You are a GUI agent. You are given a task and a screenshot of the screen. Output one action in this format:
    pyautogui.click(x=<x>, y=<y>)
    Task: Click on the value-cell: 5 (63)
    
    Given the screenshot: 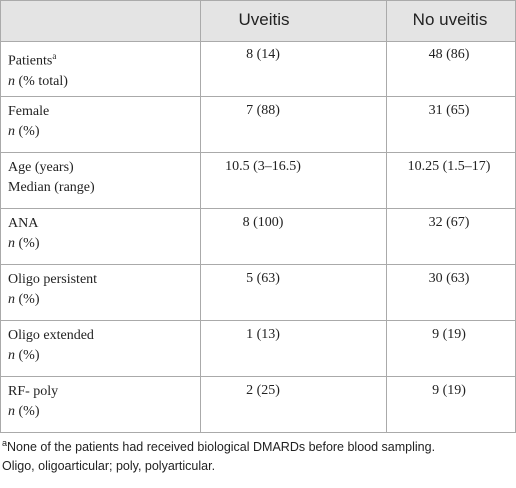 What is the action you would take?
    pyautogui.click(x=263, y=278)
    